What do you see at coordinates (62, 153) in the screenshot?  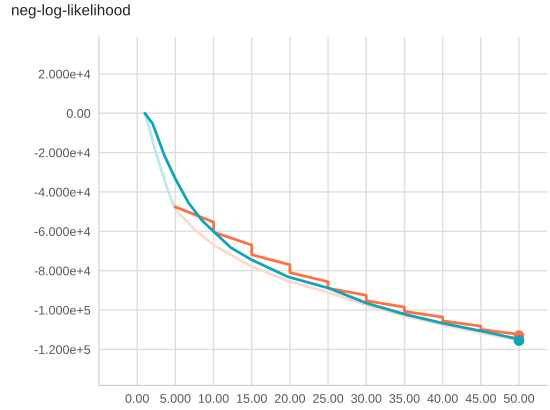 I see `y-tick-label: -2.000e+4` at bounding box center [62, 153].